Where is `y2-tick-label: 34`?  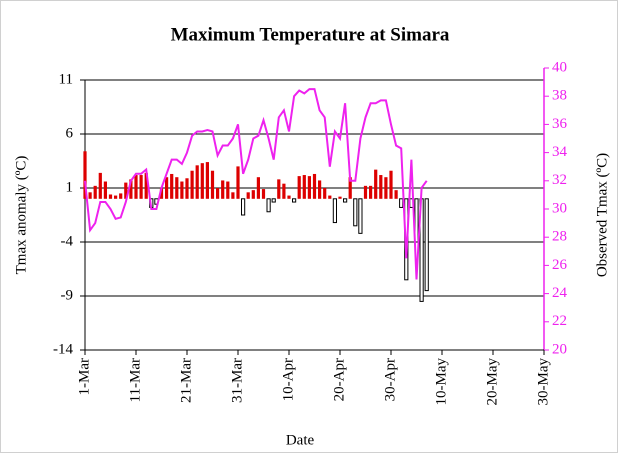 y2-tick-label: 34 is located at coordinates (560, 152).